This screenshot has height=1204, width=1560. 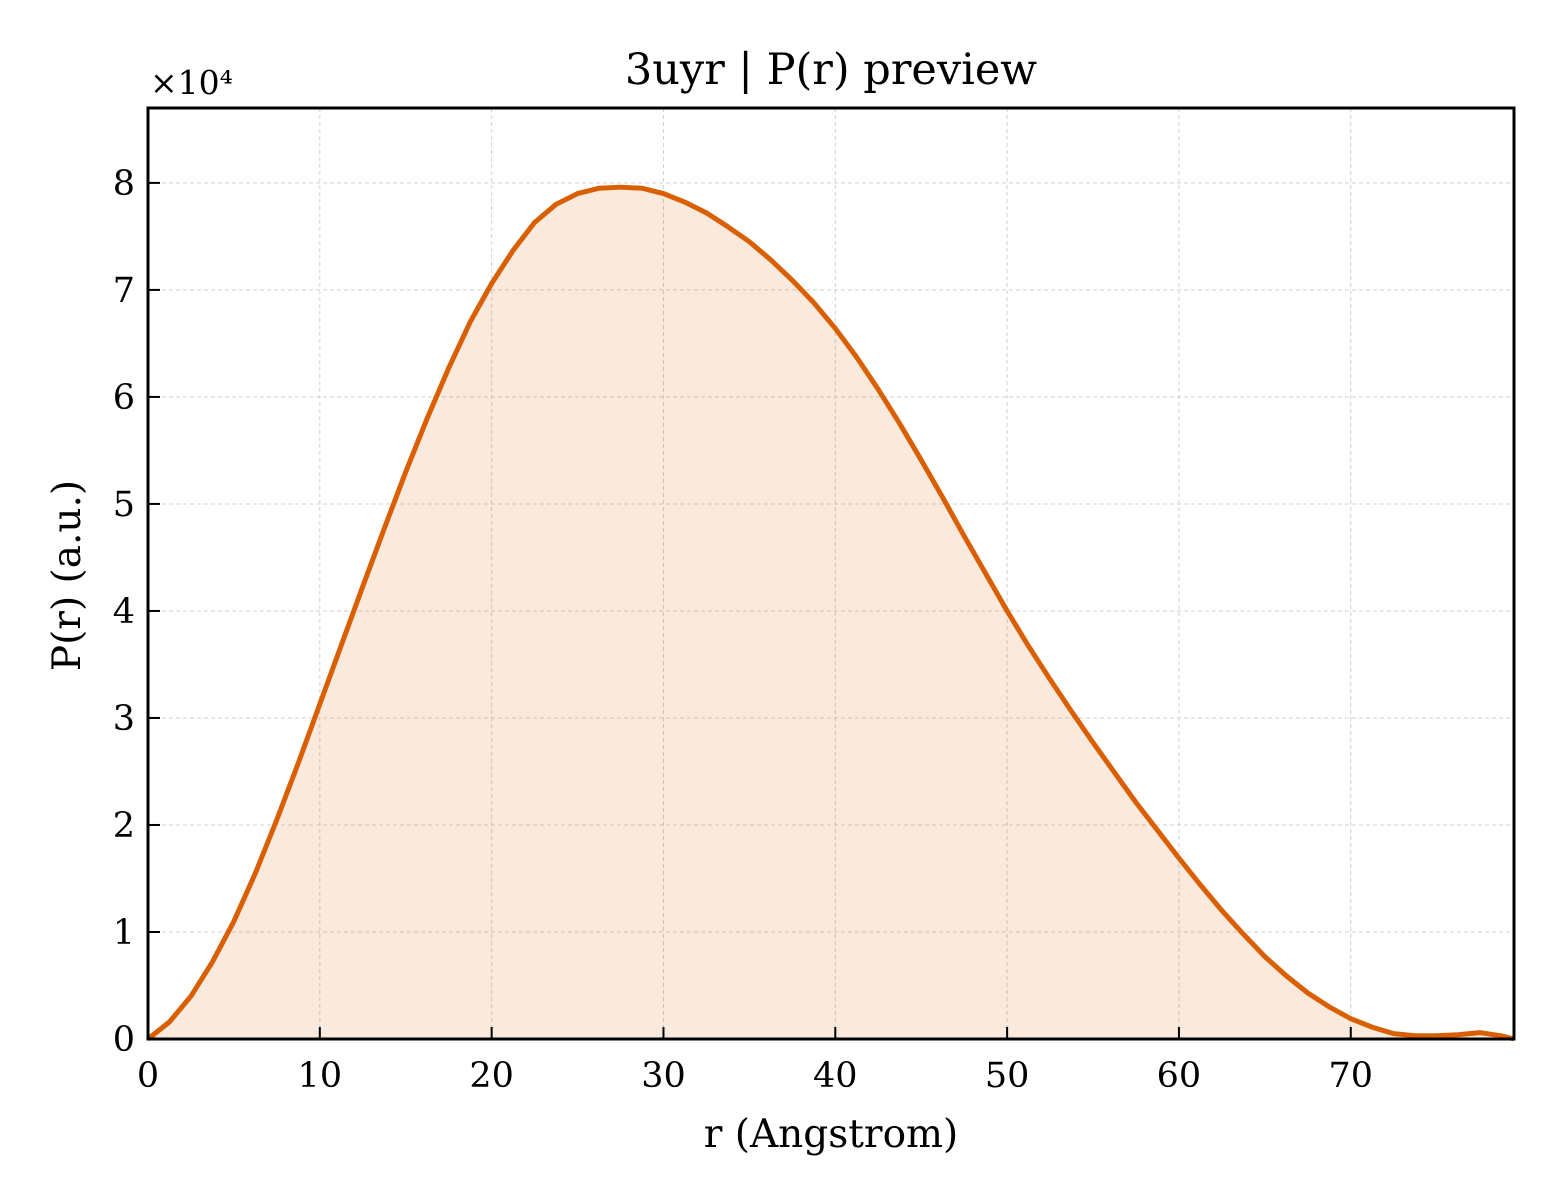 I want to click on y-tick-label: 5, so click(x=124, y=505).